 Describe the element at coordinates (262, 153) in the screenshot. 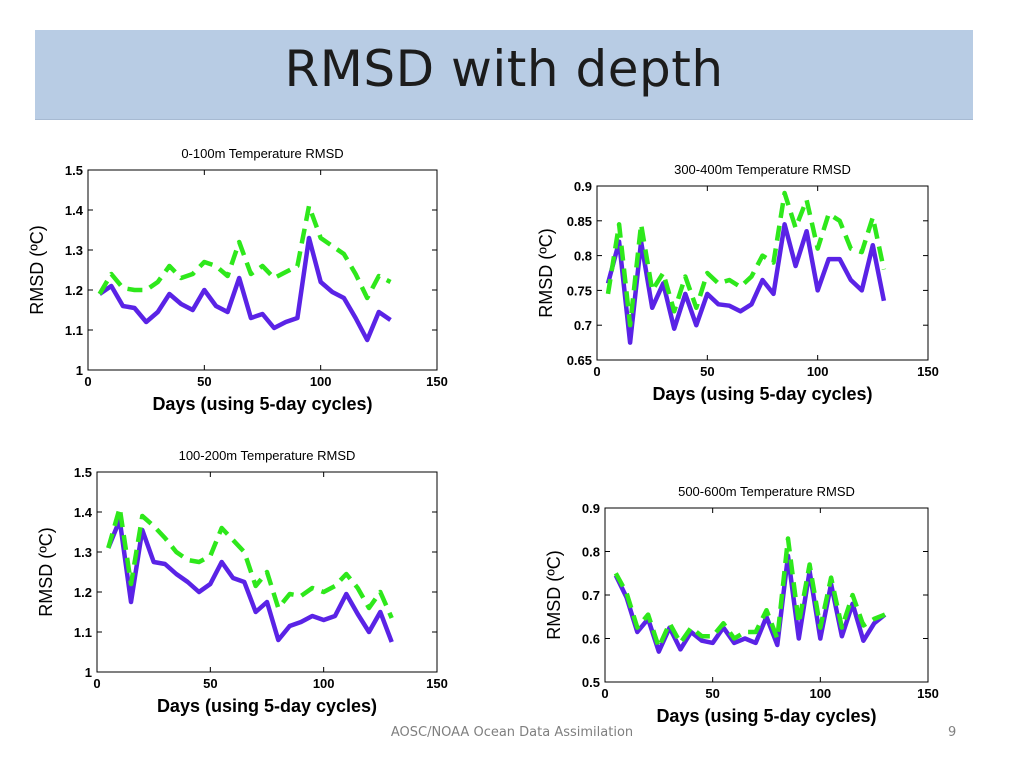

I see `chart-title: 0-100m Temperature RMSD` at that location.